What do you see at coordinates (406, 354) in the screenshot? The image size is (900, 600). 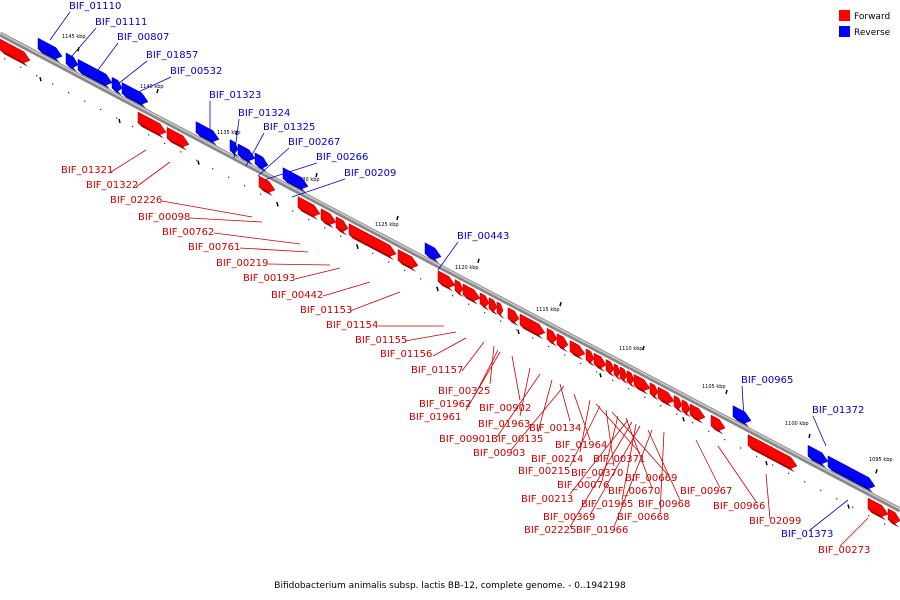 I see `gene-label: BIF_01156` at bounding box center [406, 354].